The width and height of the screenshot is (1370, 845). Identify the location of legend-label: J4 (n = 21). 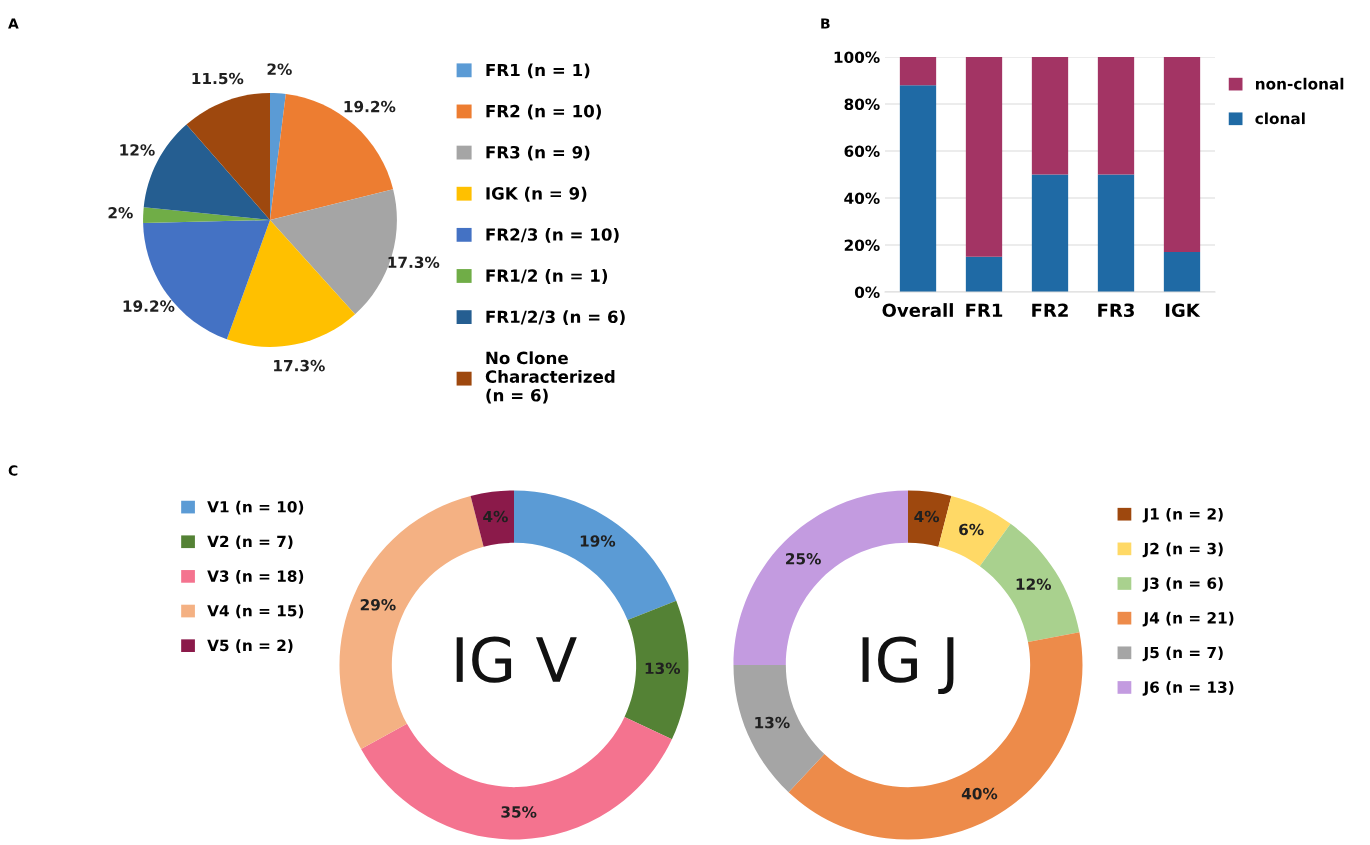
(1188, 619).